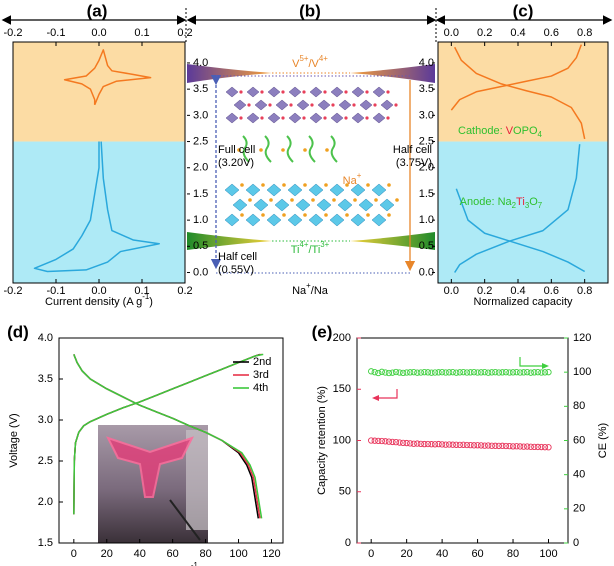 The height and width of the screenshot is (566, 614). Describe the element at coordinates (324, 244) in the screenshot. I see `text-part: 3+` at that location.